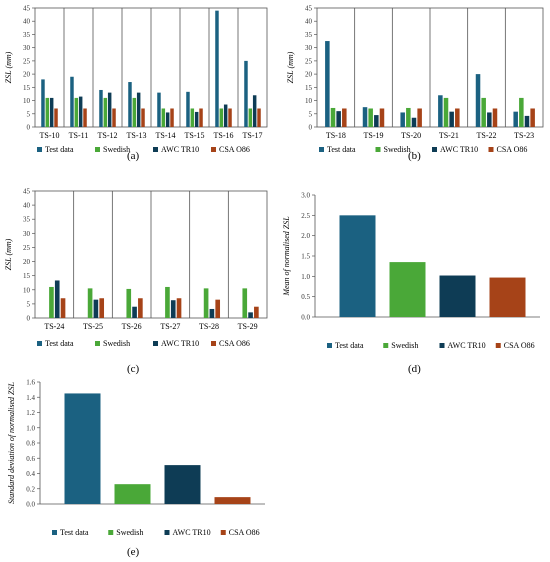 The height and width of the screenshot is (562, 550). I want to click on x-tick-label: TS-24, so click(54, 326).